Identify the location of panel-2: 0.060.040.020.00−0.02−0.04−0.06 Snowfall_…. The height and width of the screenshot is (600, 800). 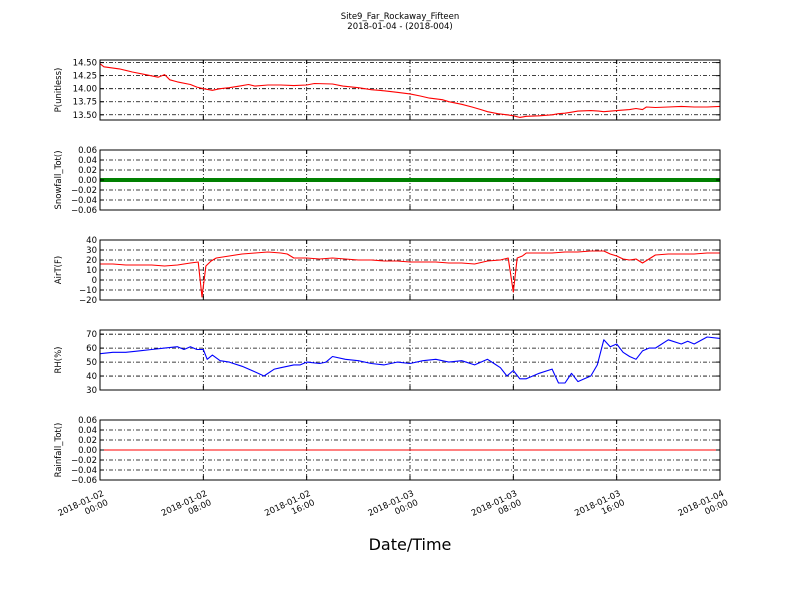
(387, 181).